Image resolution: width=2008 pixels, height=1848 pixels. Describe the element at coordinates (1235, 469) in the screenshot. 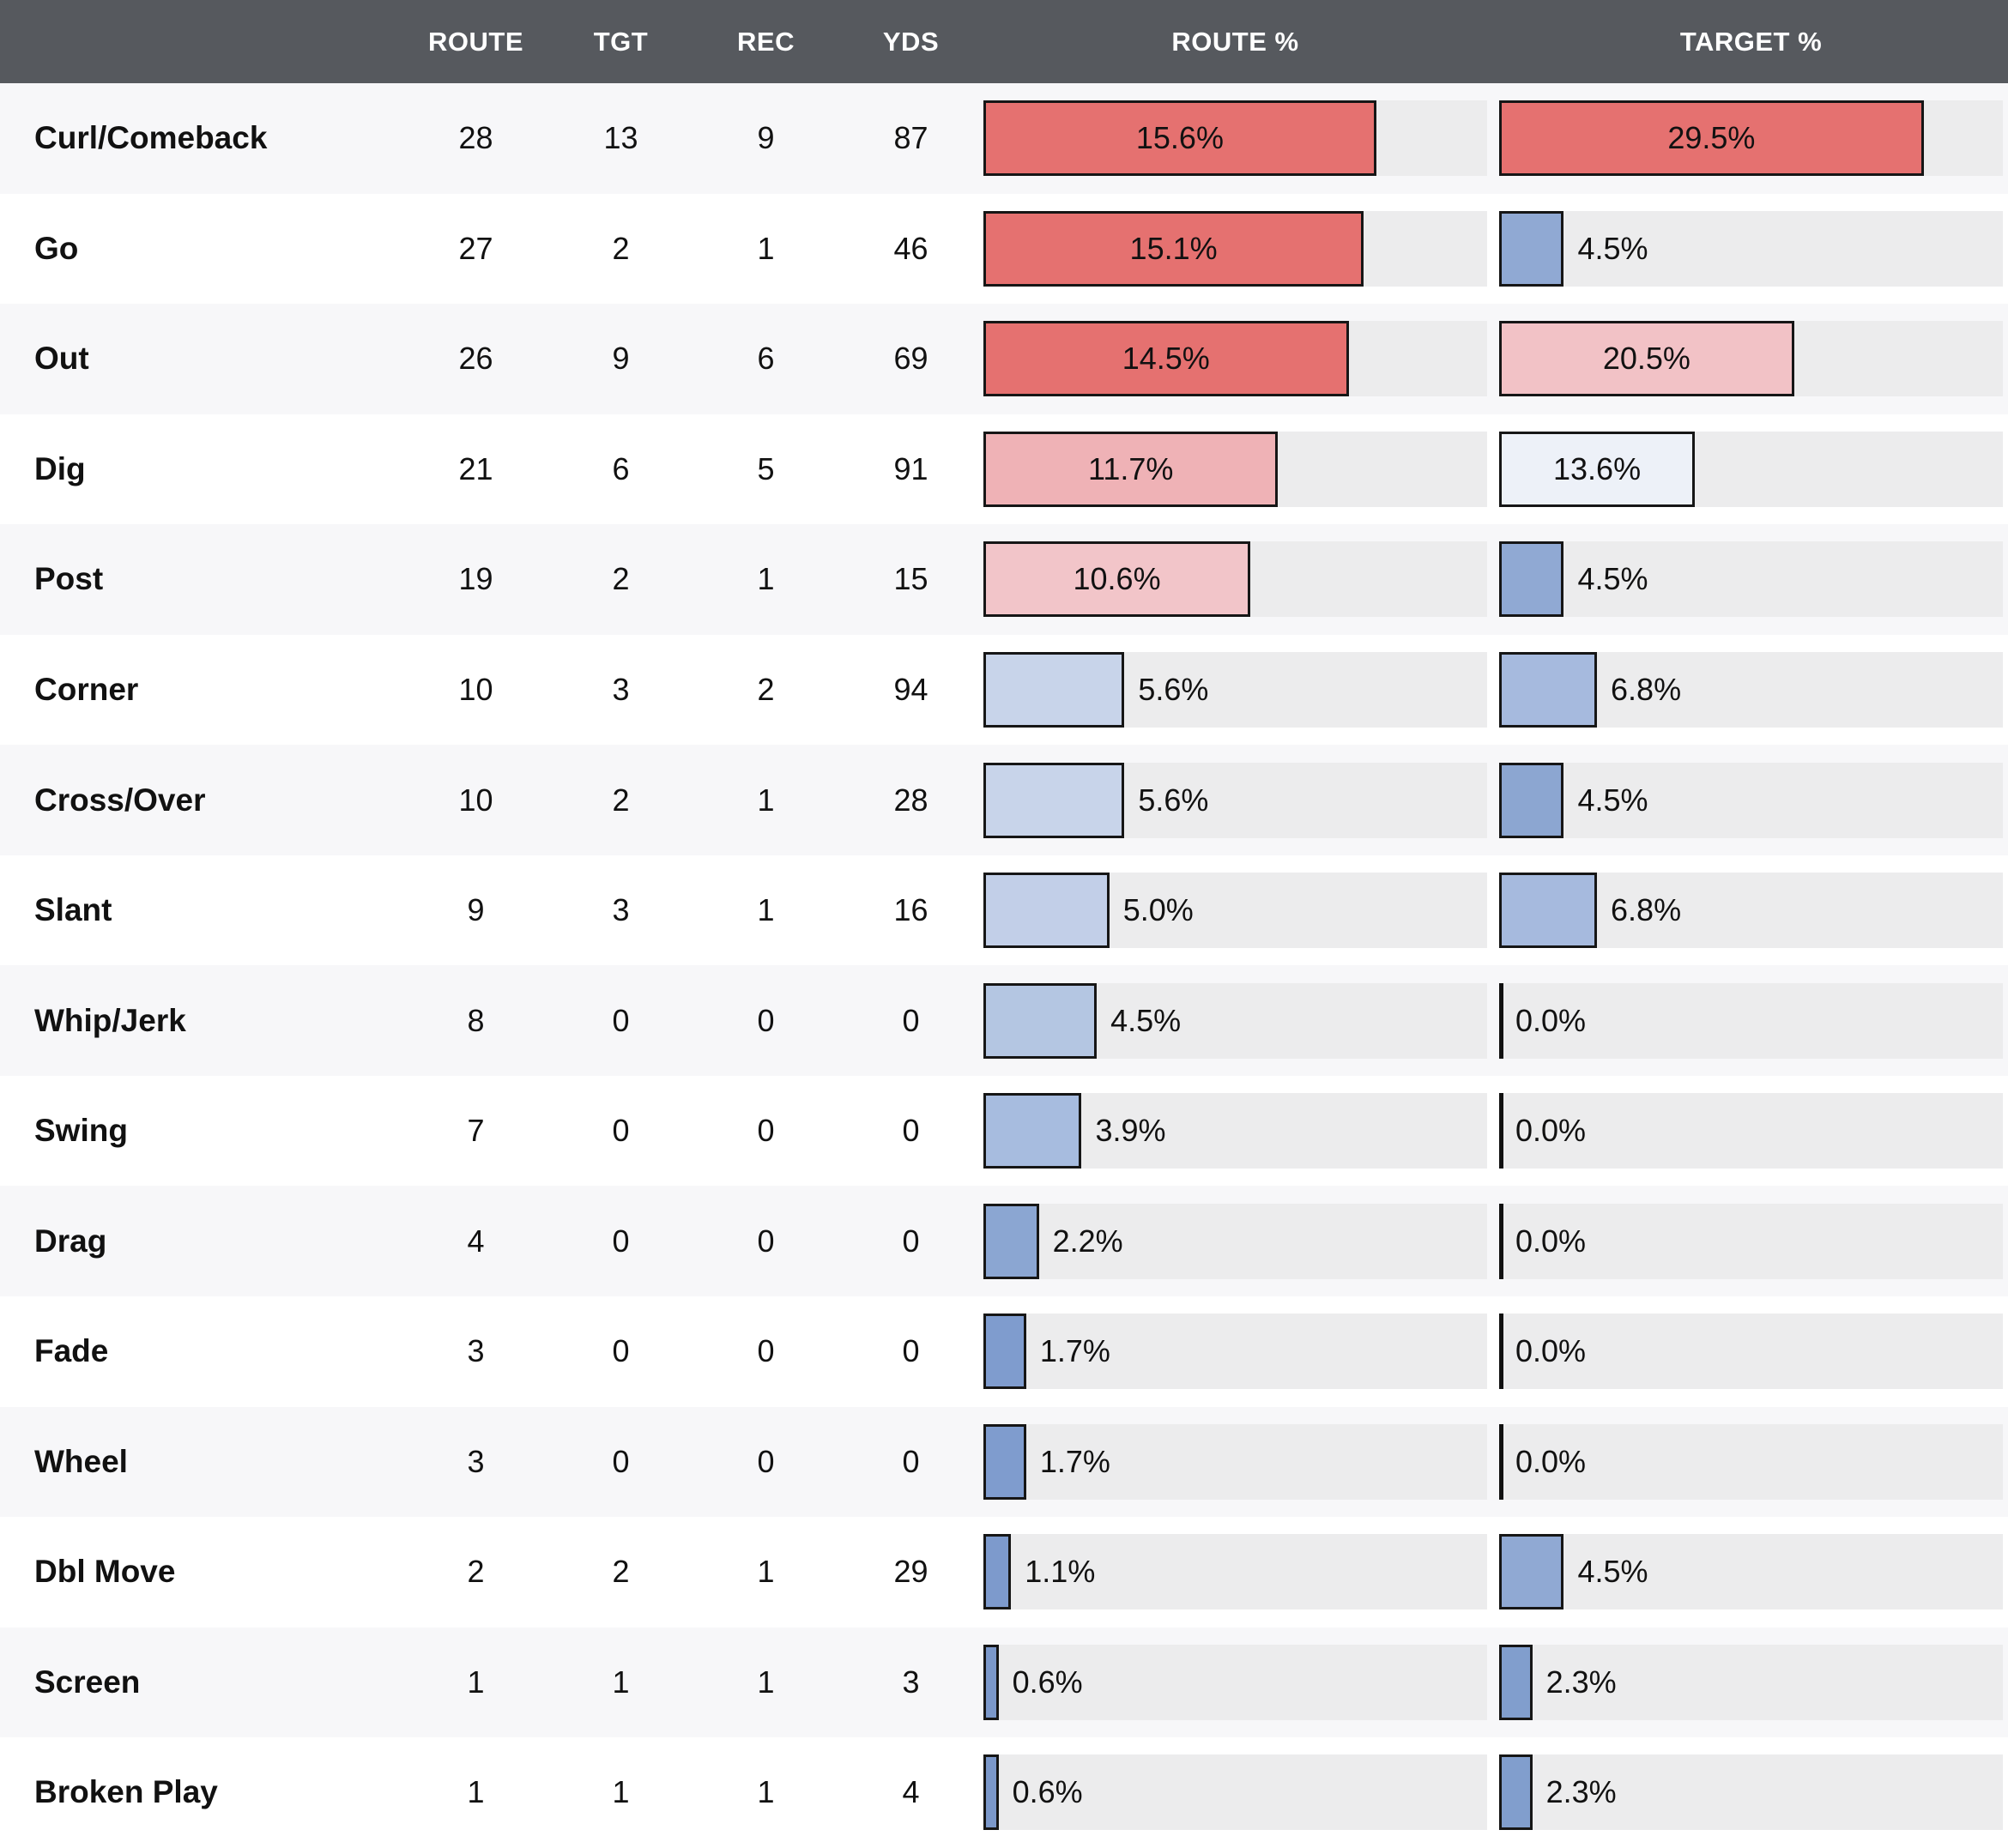

I see `route-pct-track: 11.7%` at that location.